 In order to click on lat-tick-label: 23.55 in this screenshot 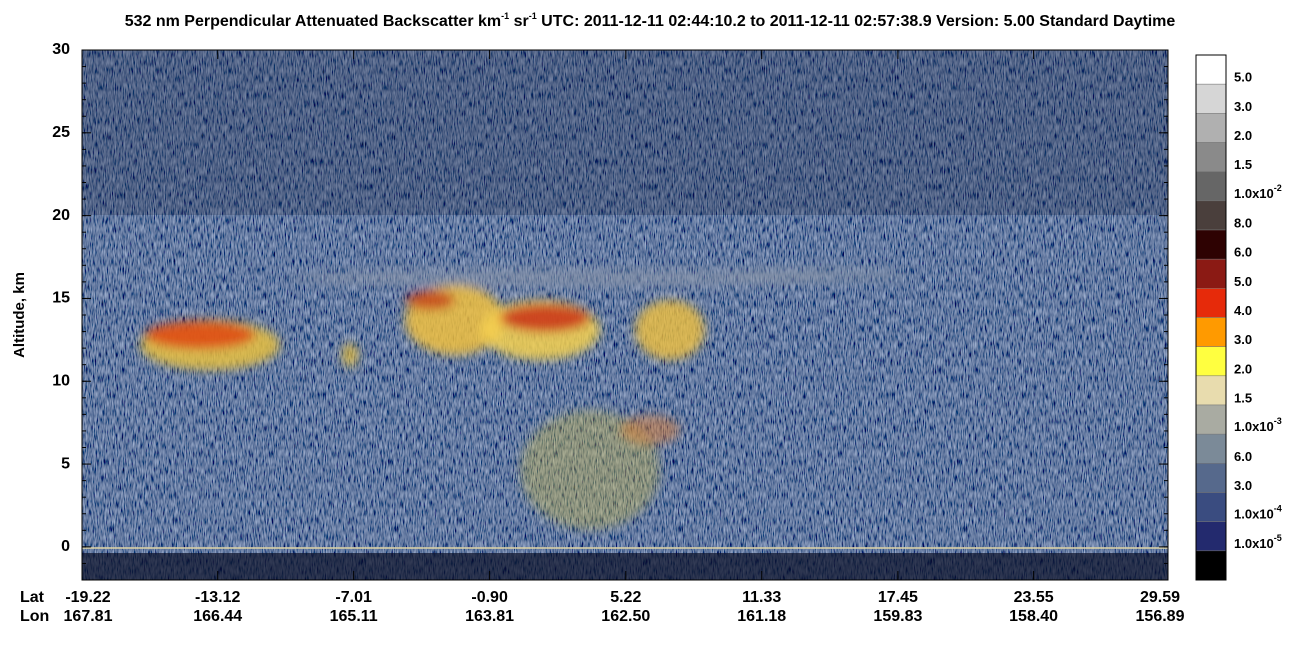, I will do `click(1034, 597)`.